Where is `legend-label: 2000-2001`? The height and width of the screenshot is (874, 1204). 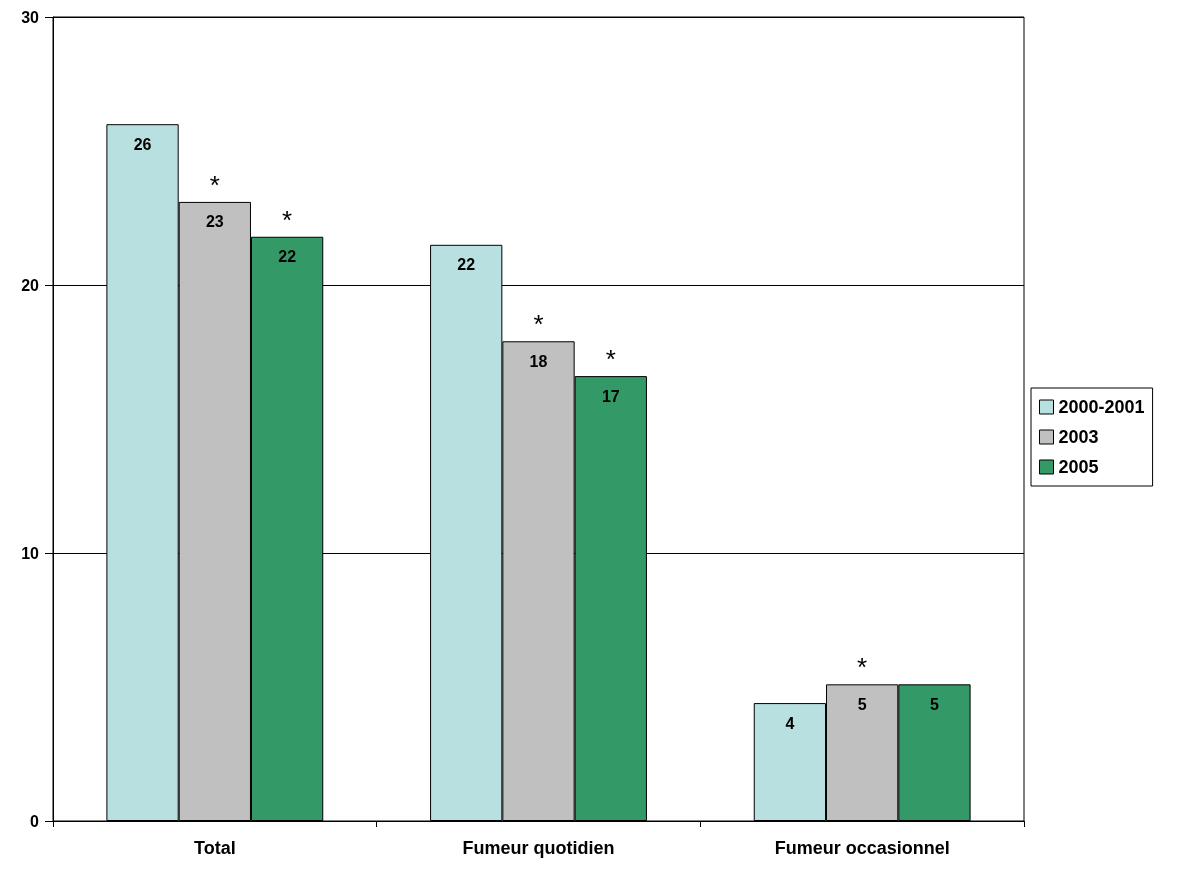
legend-label: 2000-2001 is located at coordinates (1101, 407).